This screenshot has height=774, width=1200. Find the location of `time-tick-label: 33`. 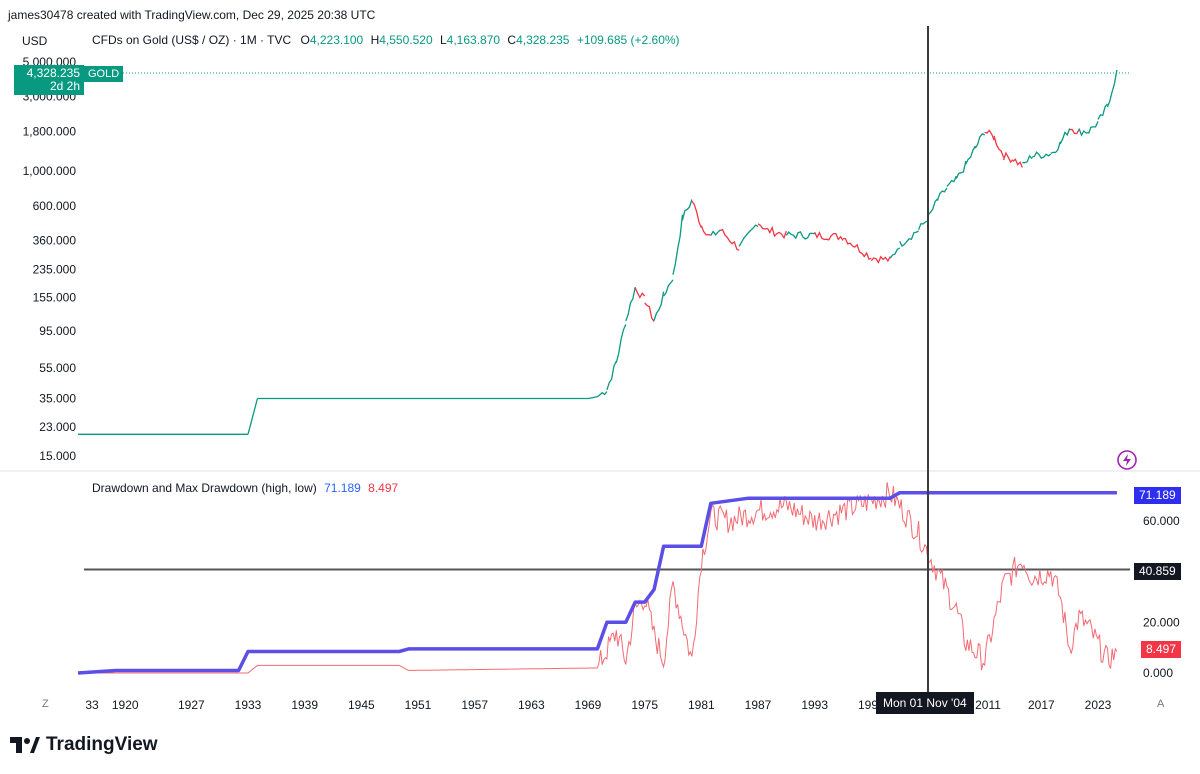

time-tick-label: 33 is located at coordinates (92, 705).